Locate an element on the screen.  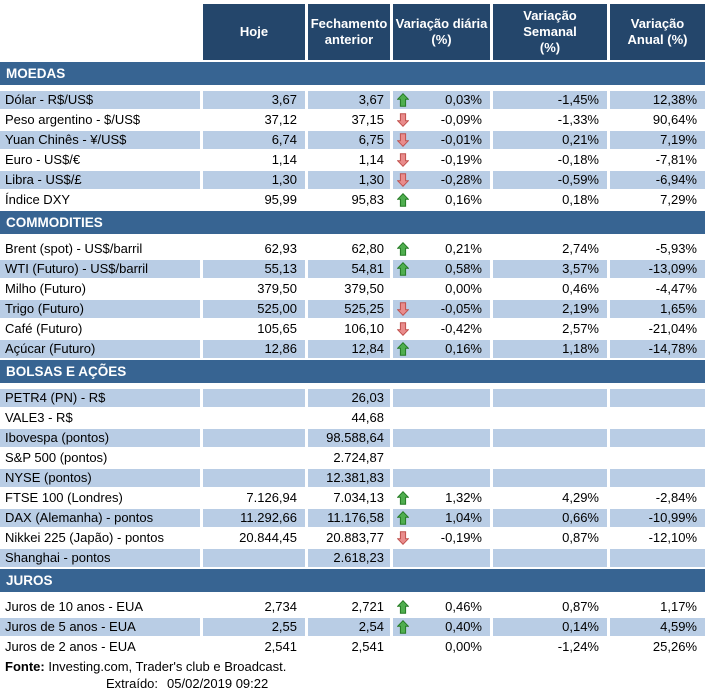
cell-variacao-semanal-value: -1,33% is located at coordinates (578, 119).